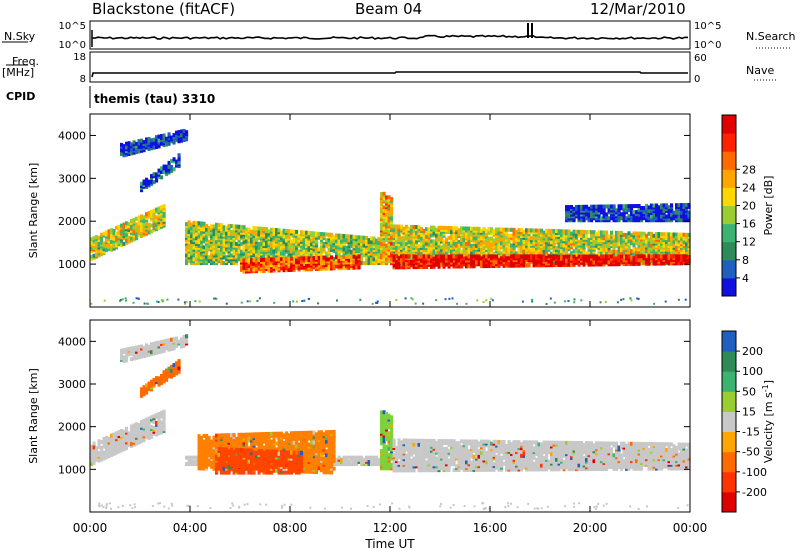  Describe the element at coordinates (745, 260) in the screenshot. I see `power-colorbar-tick: 8` at that location.